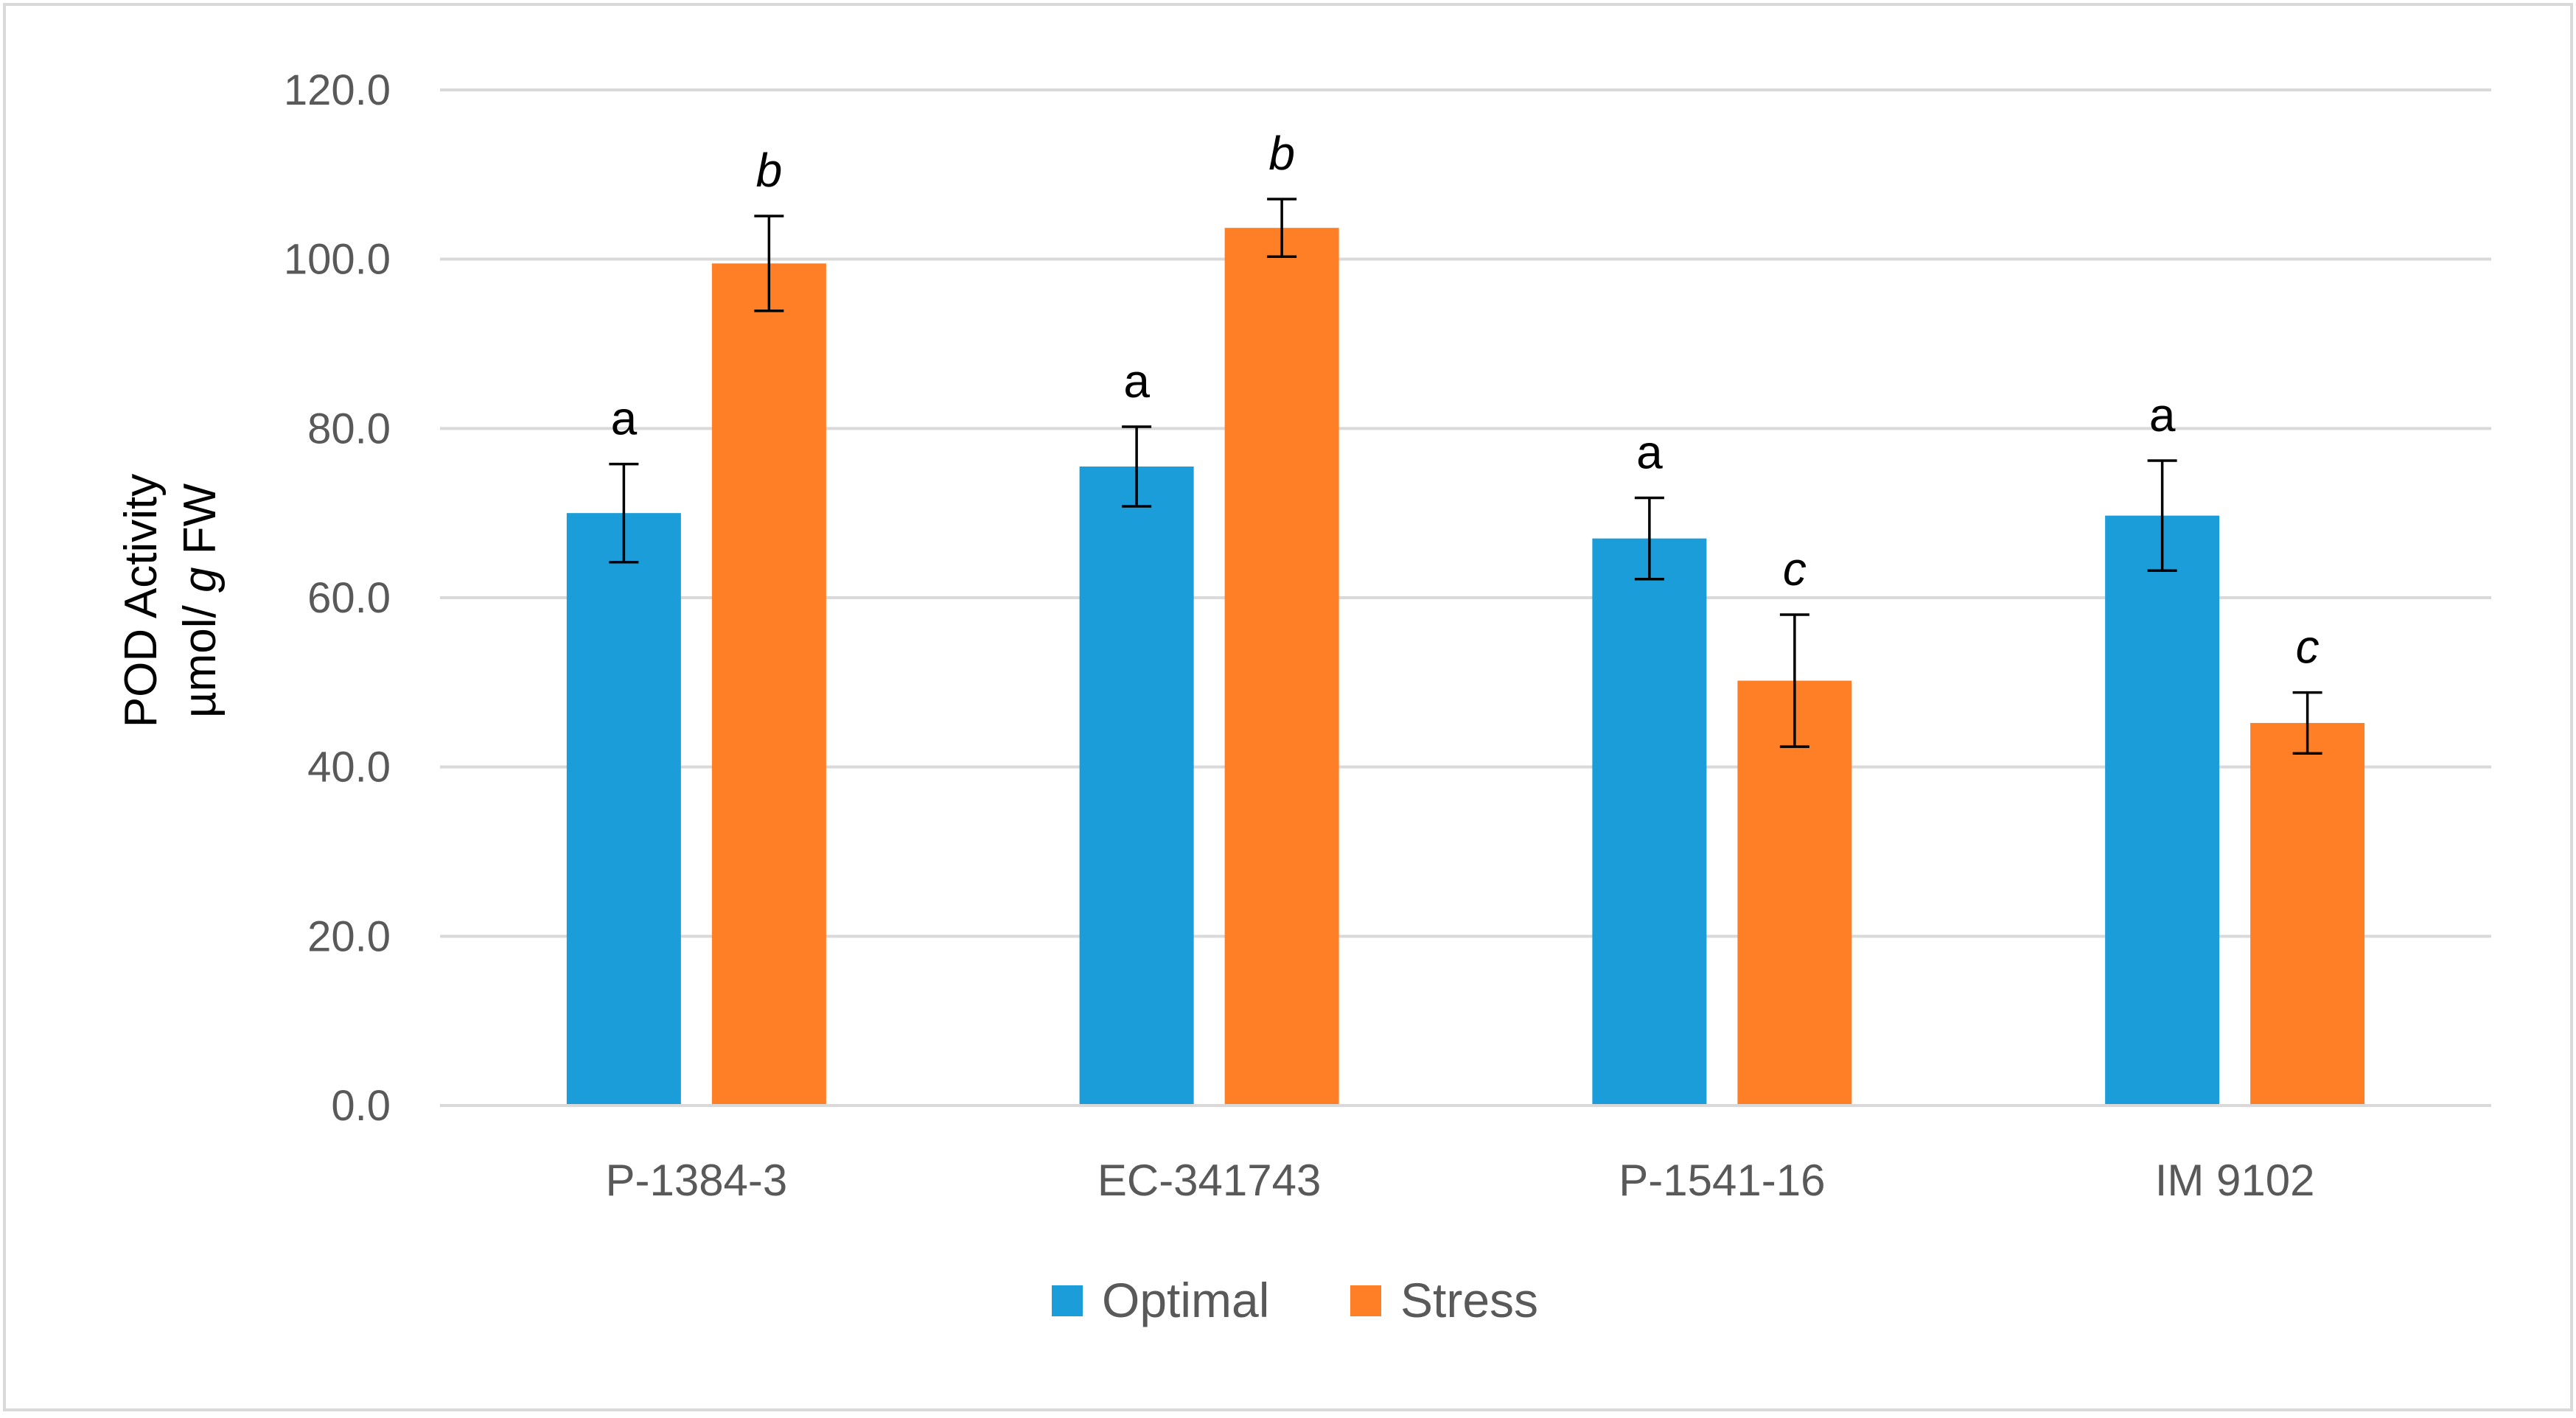 This screenshot has width=2576, height=1418. Describe the element at coordinates (1469, 1300) in the screenshot. I see `legend-label: Stress` at that location.